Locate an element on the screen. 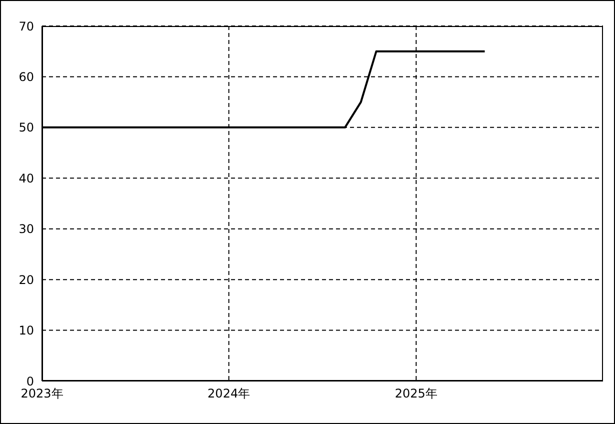 Image resolution: width=615 pixels, height=424 pixels. x-tick-label: 2023年 is located at coordinates (42, 393).